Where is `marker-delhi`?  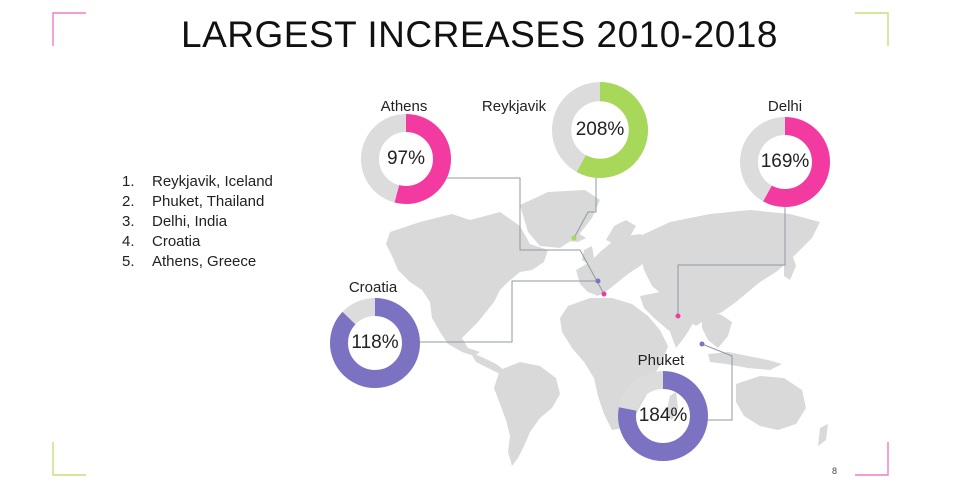
marker-delhi is located at coordinates (678, 316).